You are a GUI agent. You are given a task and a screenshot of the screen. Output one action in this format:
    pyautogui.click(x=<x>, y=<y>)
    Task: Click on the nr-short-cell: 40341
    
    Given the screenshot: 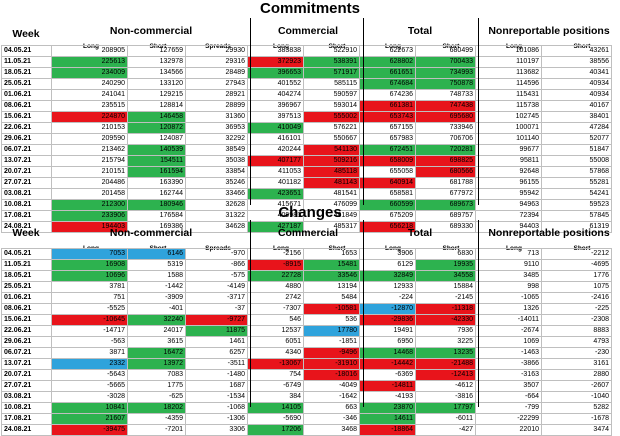 What is the action you would take?
    pyautogui.click(x=576, y=73)
    